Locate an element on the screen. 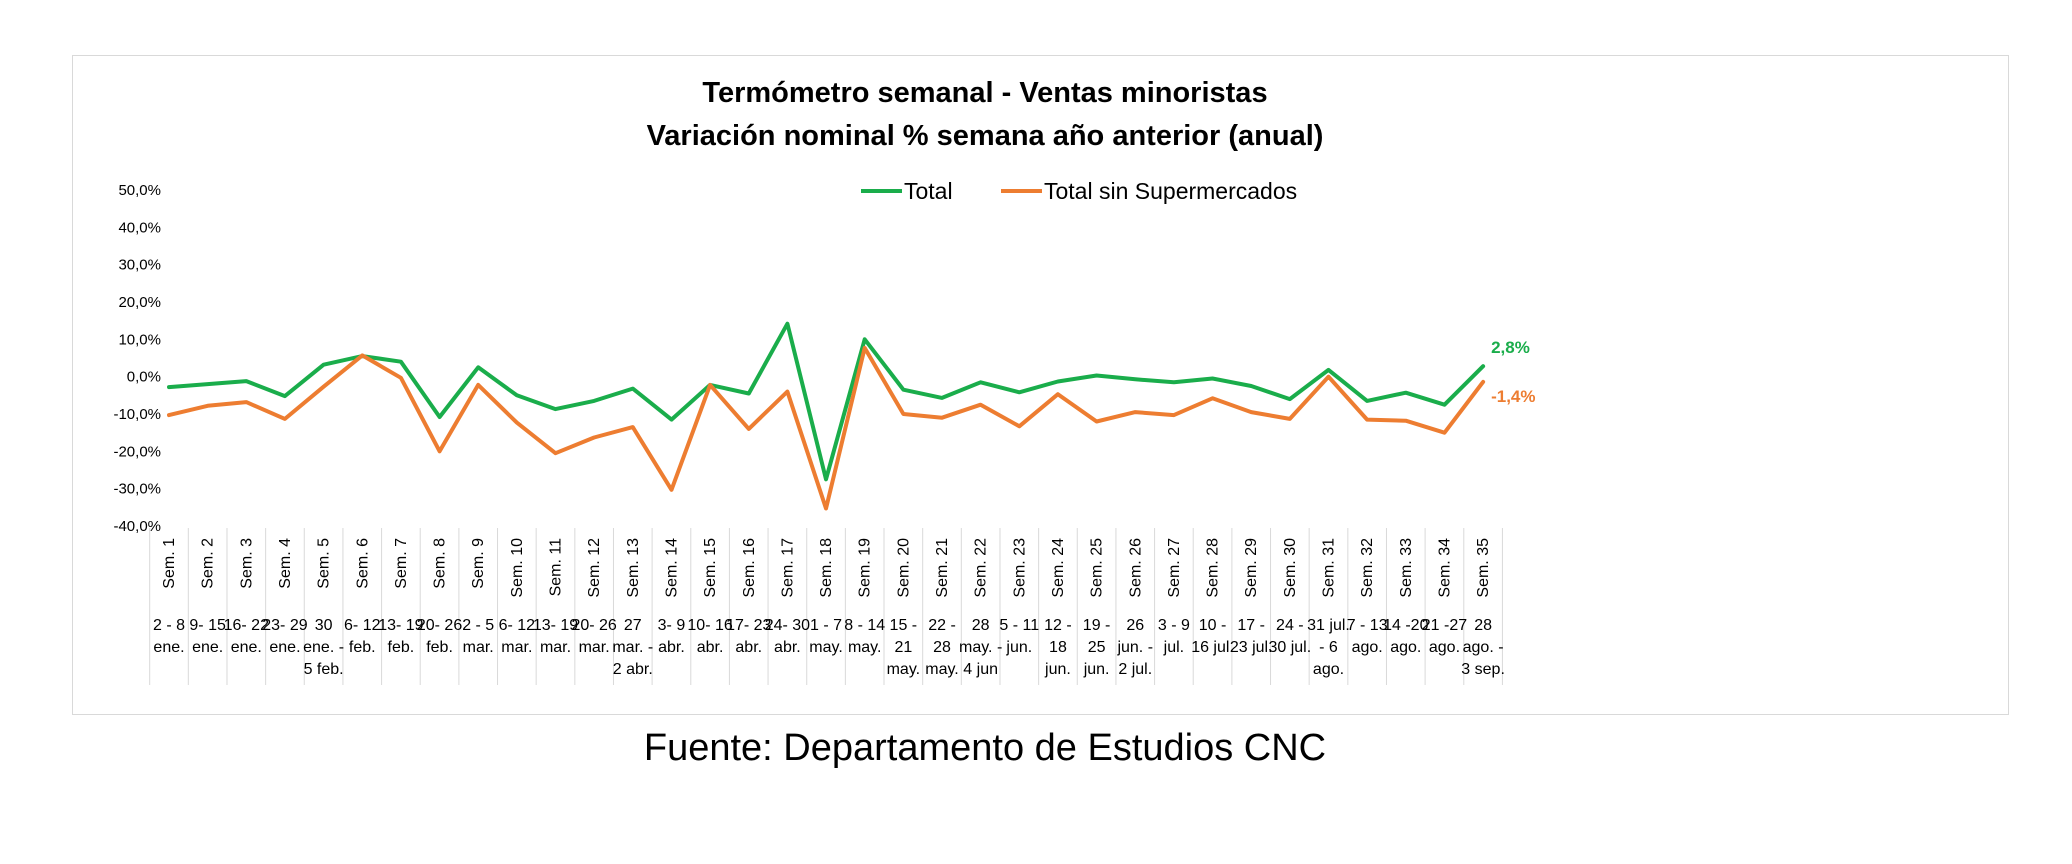  x-week-label: Sem. 15 is located at coordinates (710, 568).